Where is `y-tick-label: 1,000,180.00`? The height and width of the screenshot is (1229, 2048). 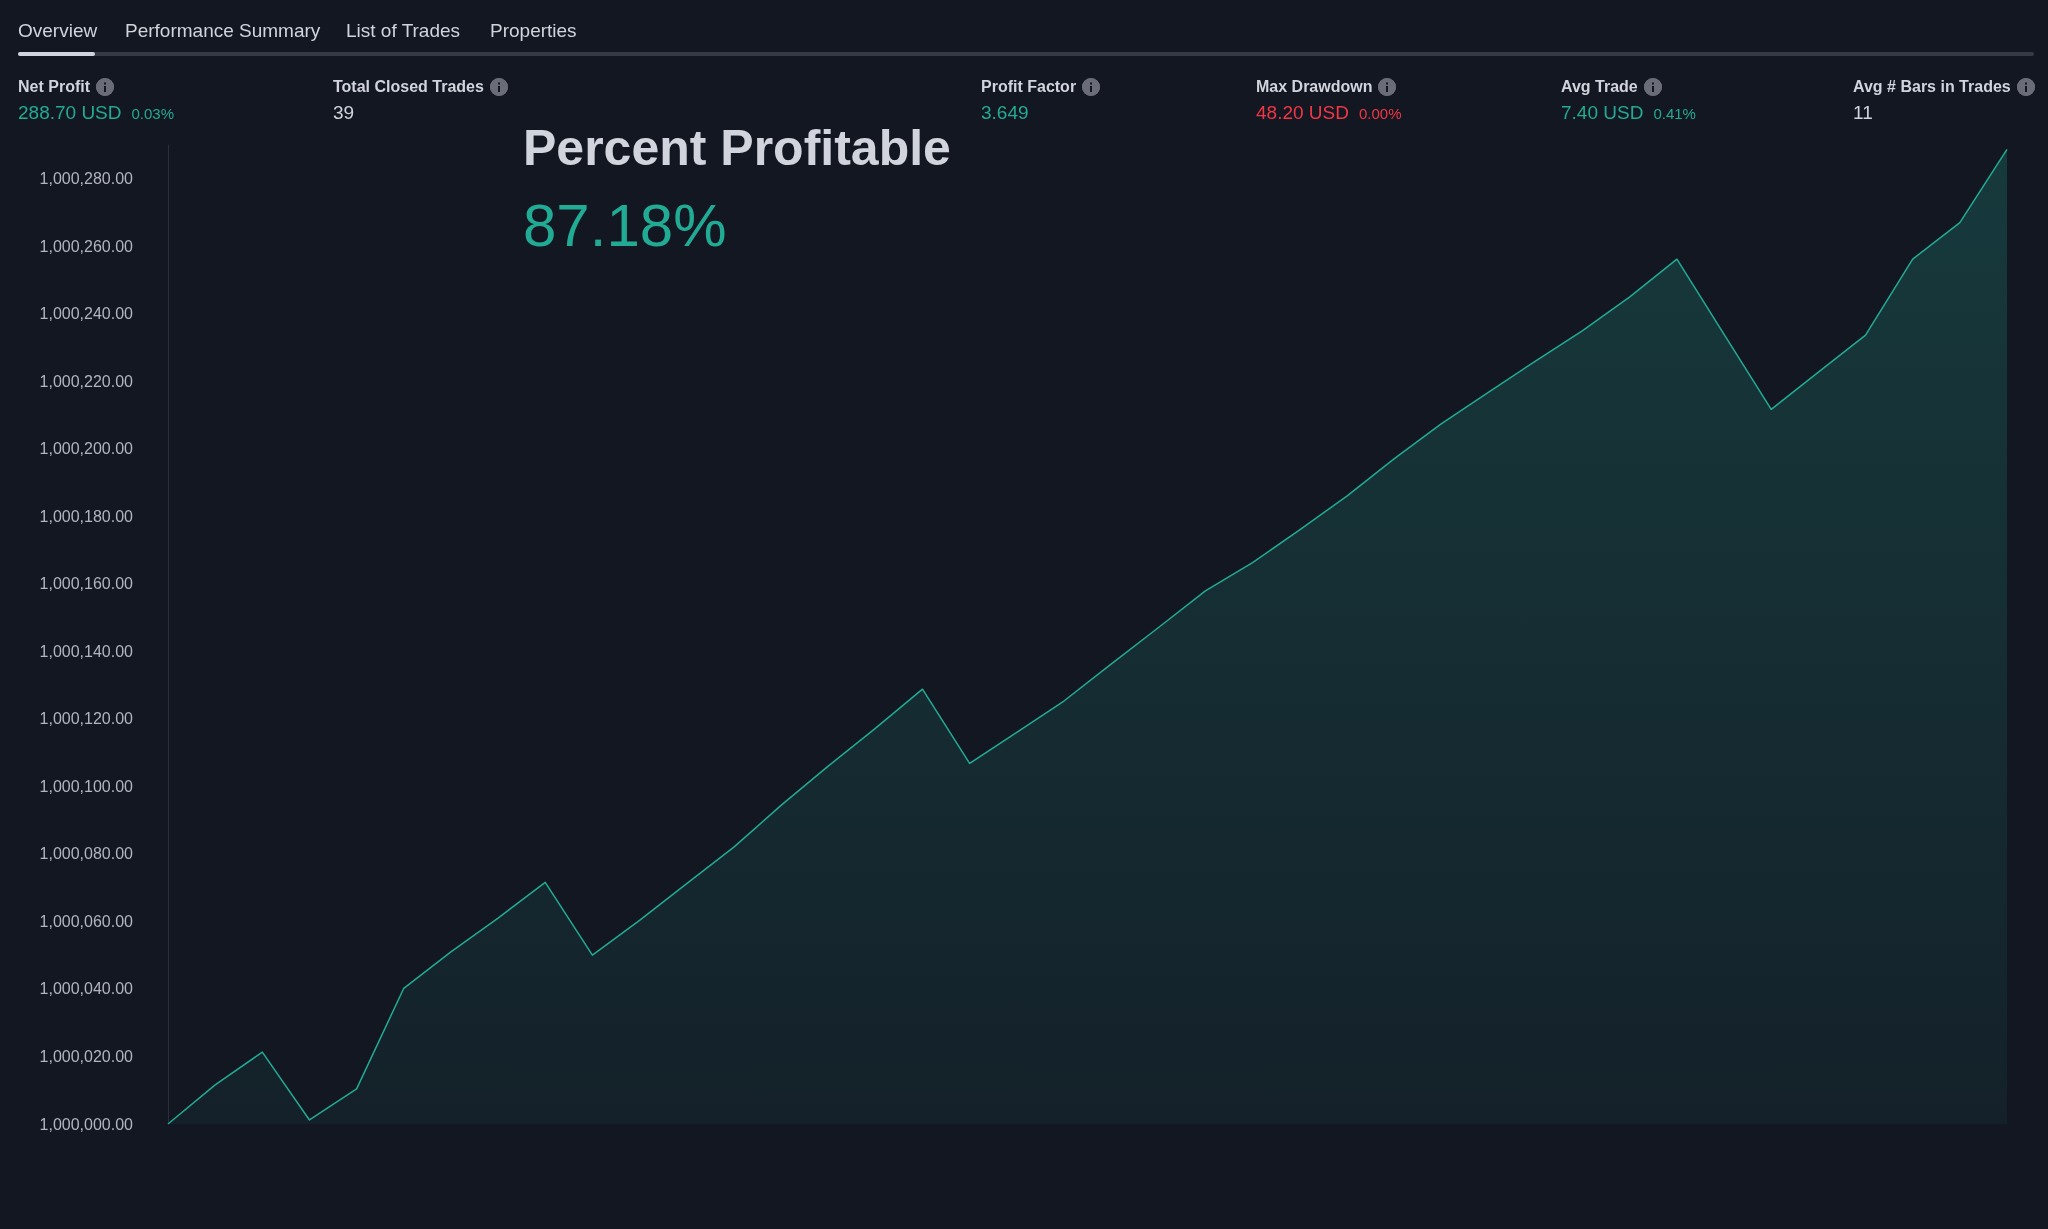 y-tick-label: 1,000,180.00 is located at coordinates (86, 516).